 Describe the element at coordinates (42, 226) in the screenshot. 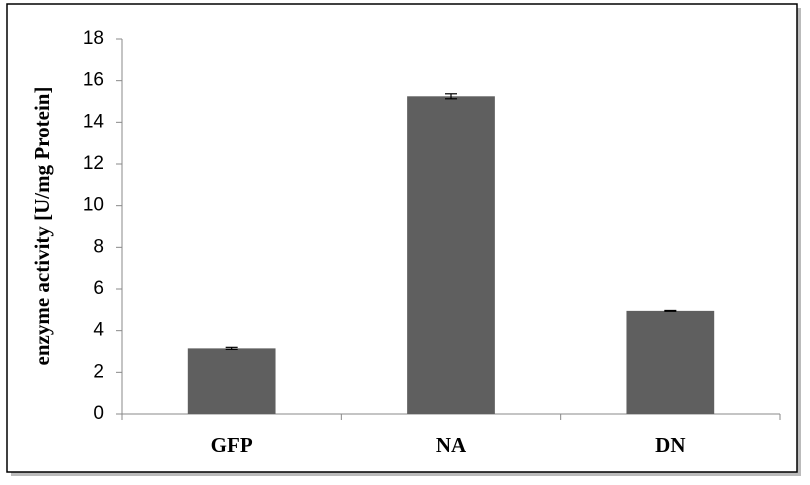

I see `y-axis-label: enzyme activity [U/mg Protein]` at that location.